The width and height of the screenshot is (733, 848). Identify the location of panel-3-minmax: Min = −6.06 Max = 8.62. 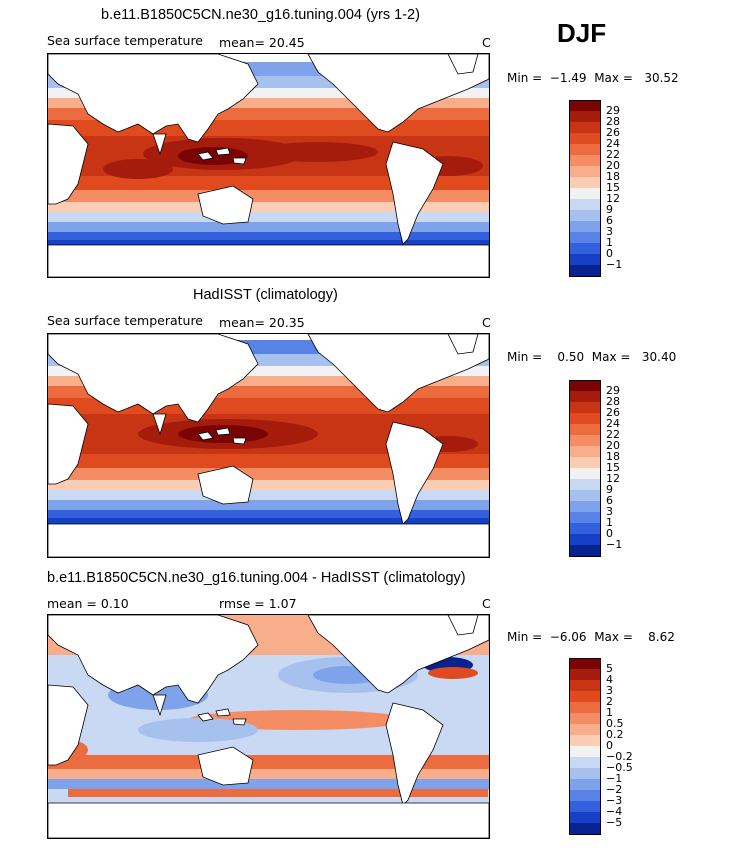
(591, 637).